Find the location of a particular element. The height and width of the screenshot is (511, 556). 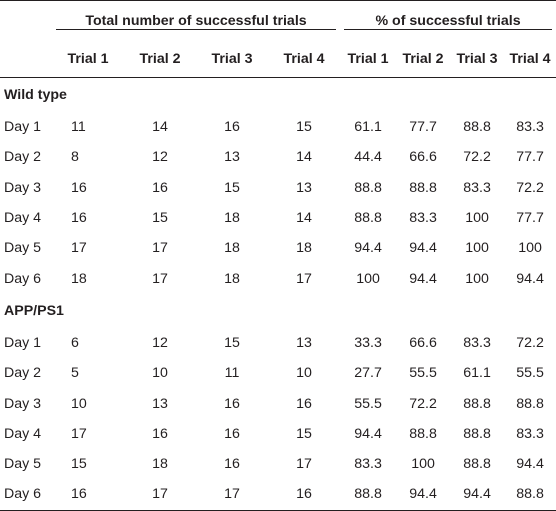

total-trial-3-cell: 17 is located at coordinates (232, 495).